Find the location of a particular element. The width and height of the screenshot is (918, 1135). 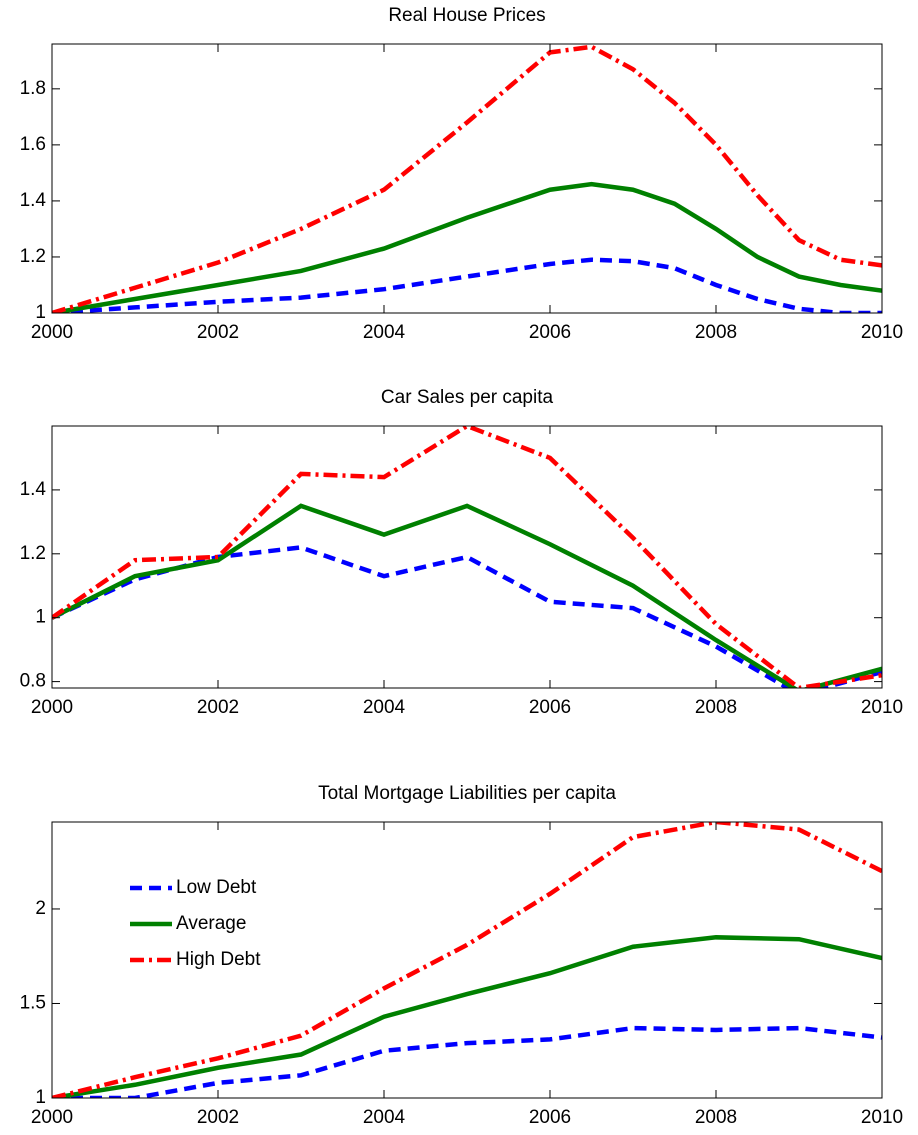

y-tick-label: 1.6 is located at coordinates (33, 144).